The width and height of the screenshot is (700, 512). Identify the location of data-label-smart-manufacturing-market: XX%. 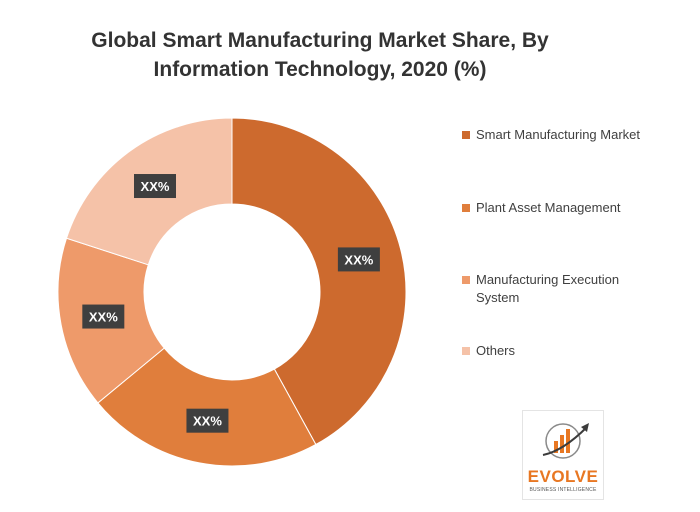
(358, 259).